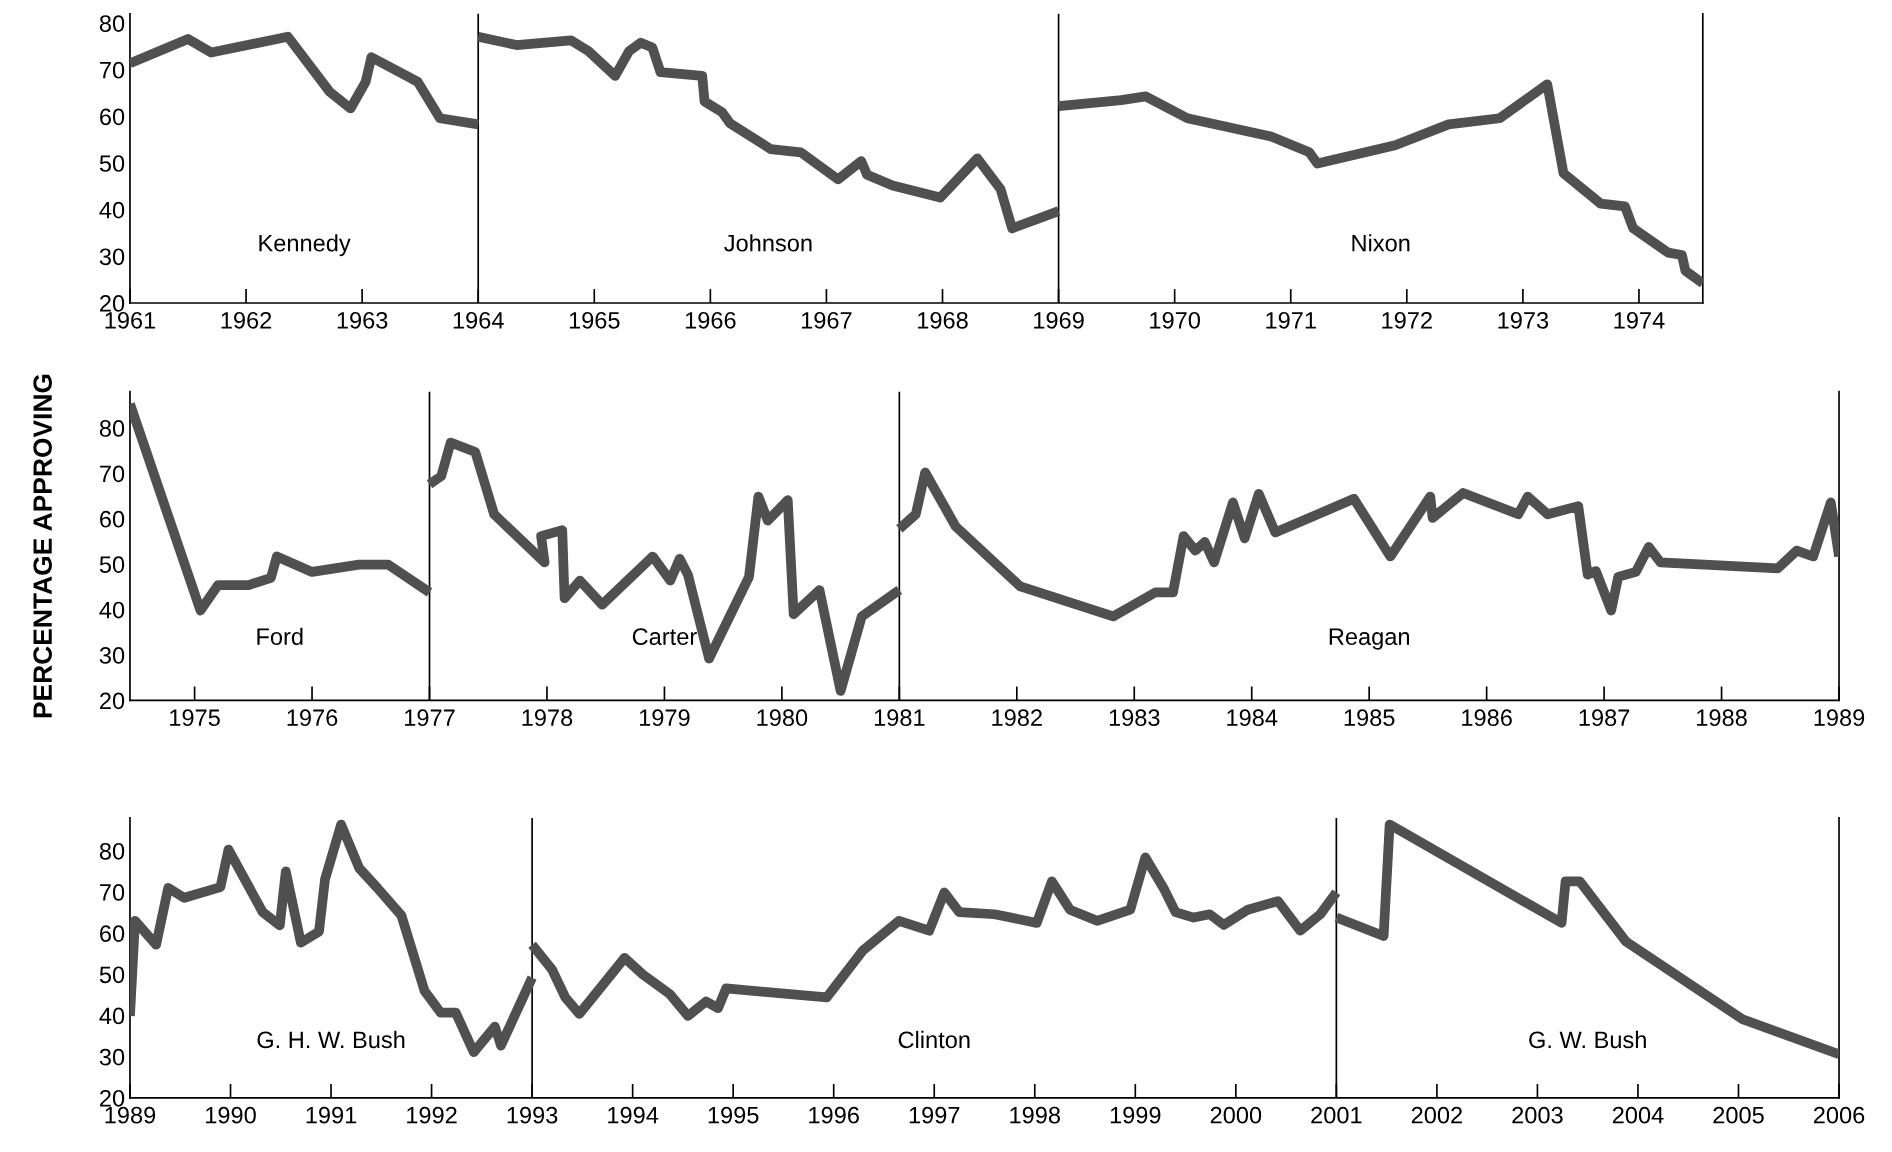 The image size is (1892, 1152). Describe the element at coordinates (1839, 1115) in the screenshot. I see `x-tick-label: 2006` at that location.